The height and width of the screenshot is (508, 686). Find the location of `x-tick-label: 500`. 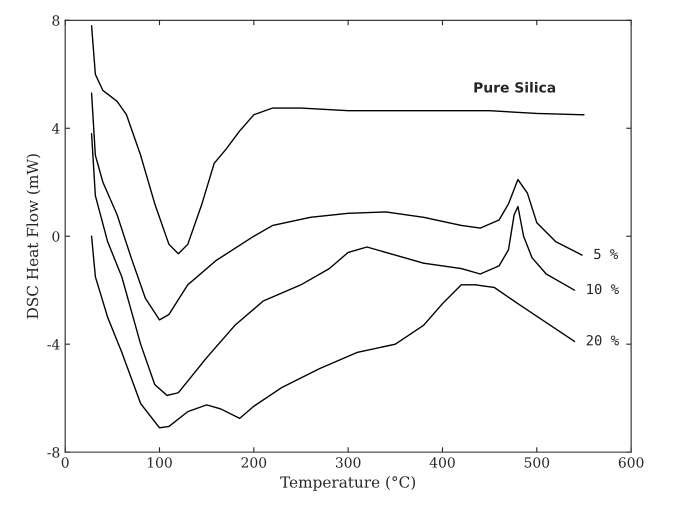

x-tick-label: 500 is located at coordinates (537, 462).